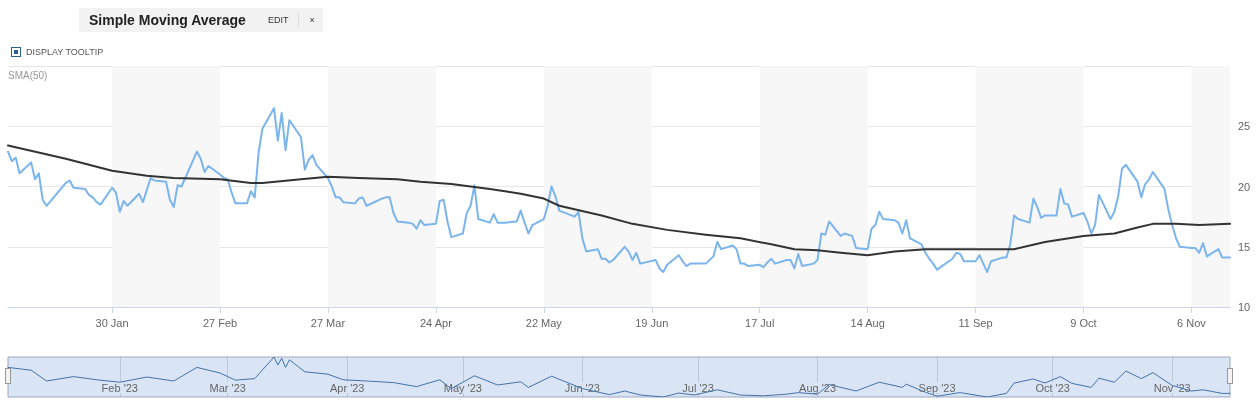 This screenshot has width=1257, height=414. I want to click on x-tick-label: Jun '23, so click(582, 387).